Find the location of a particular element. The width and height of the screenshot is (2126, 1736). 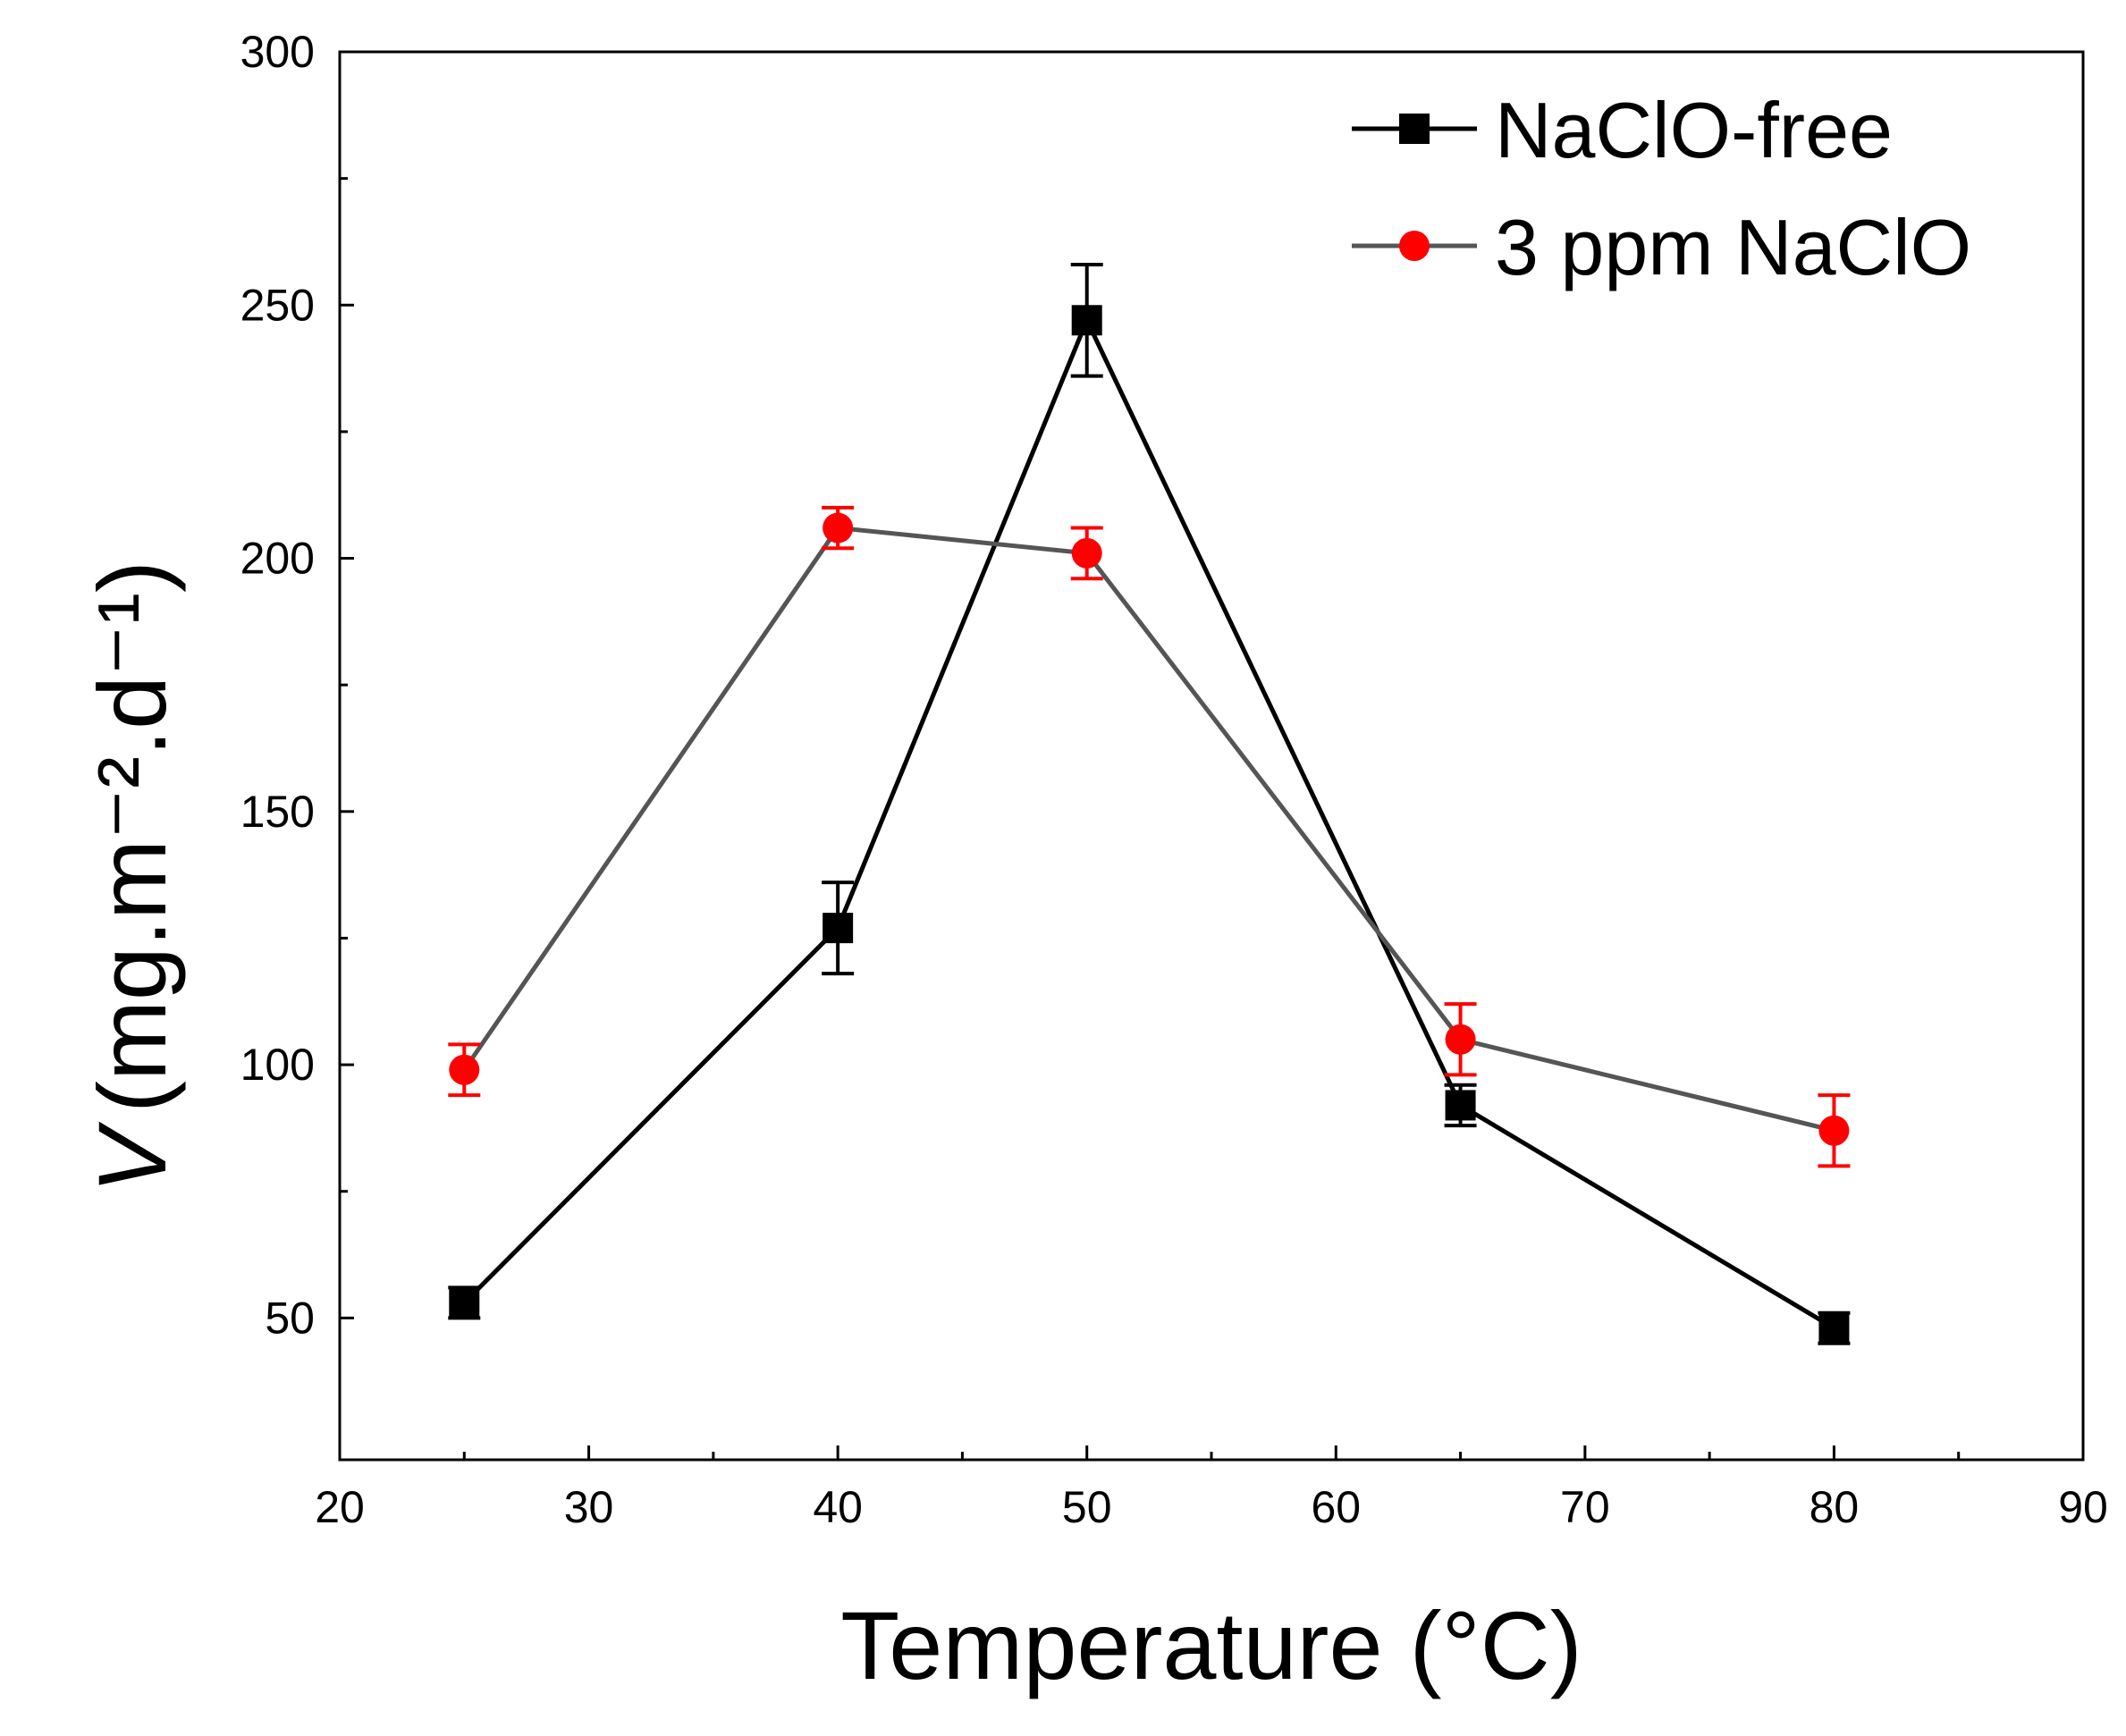

x-tick-label: 70 is located at coordinates (1585, 1507).